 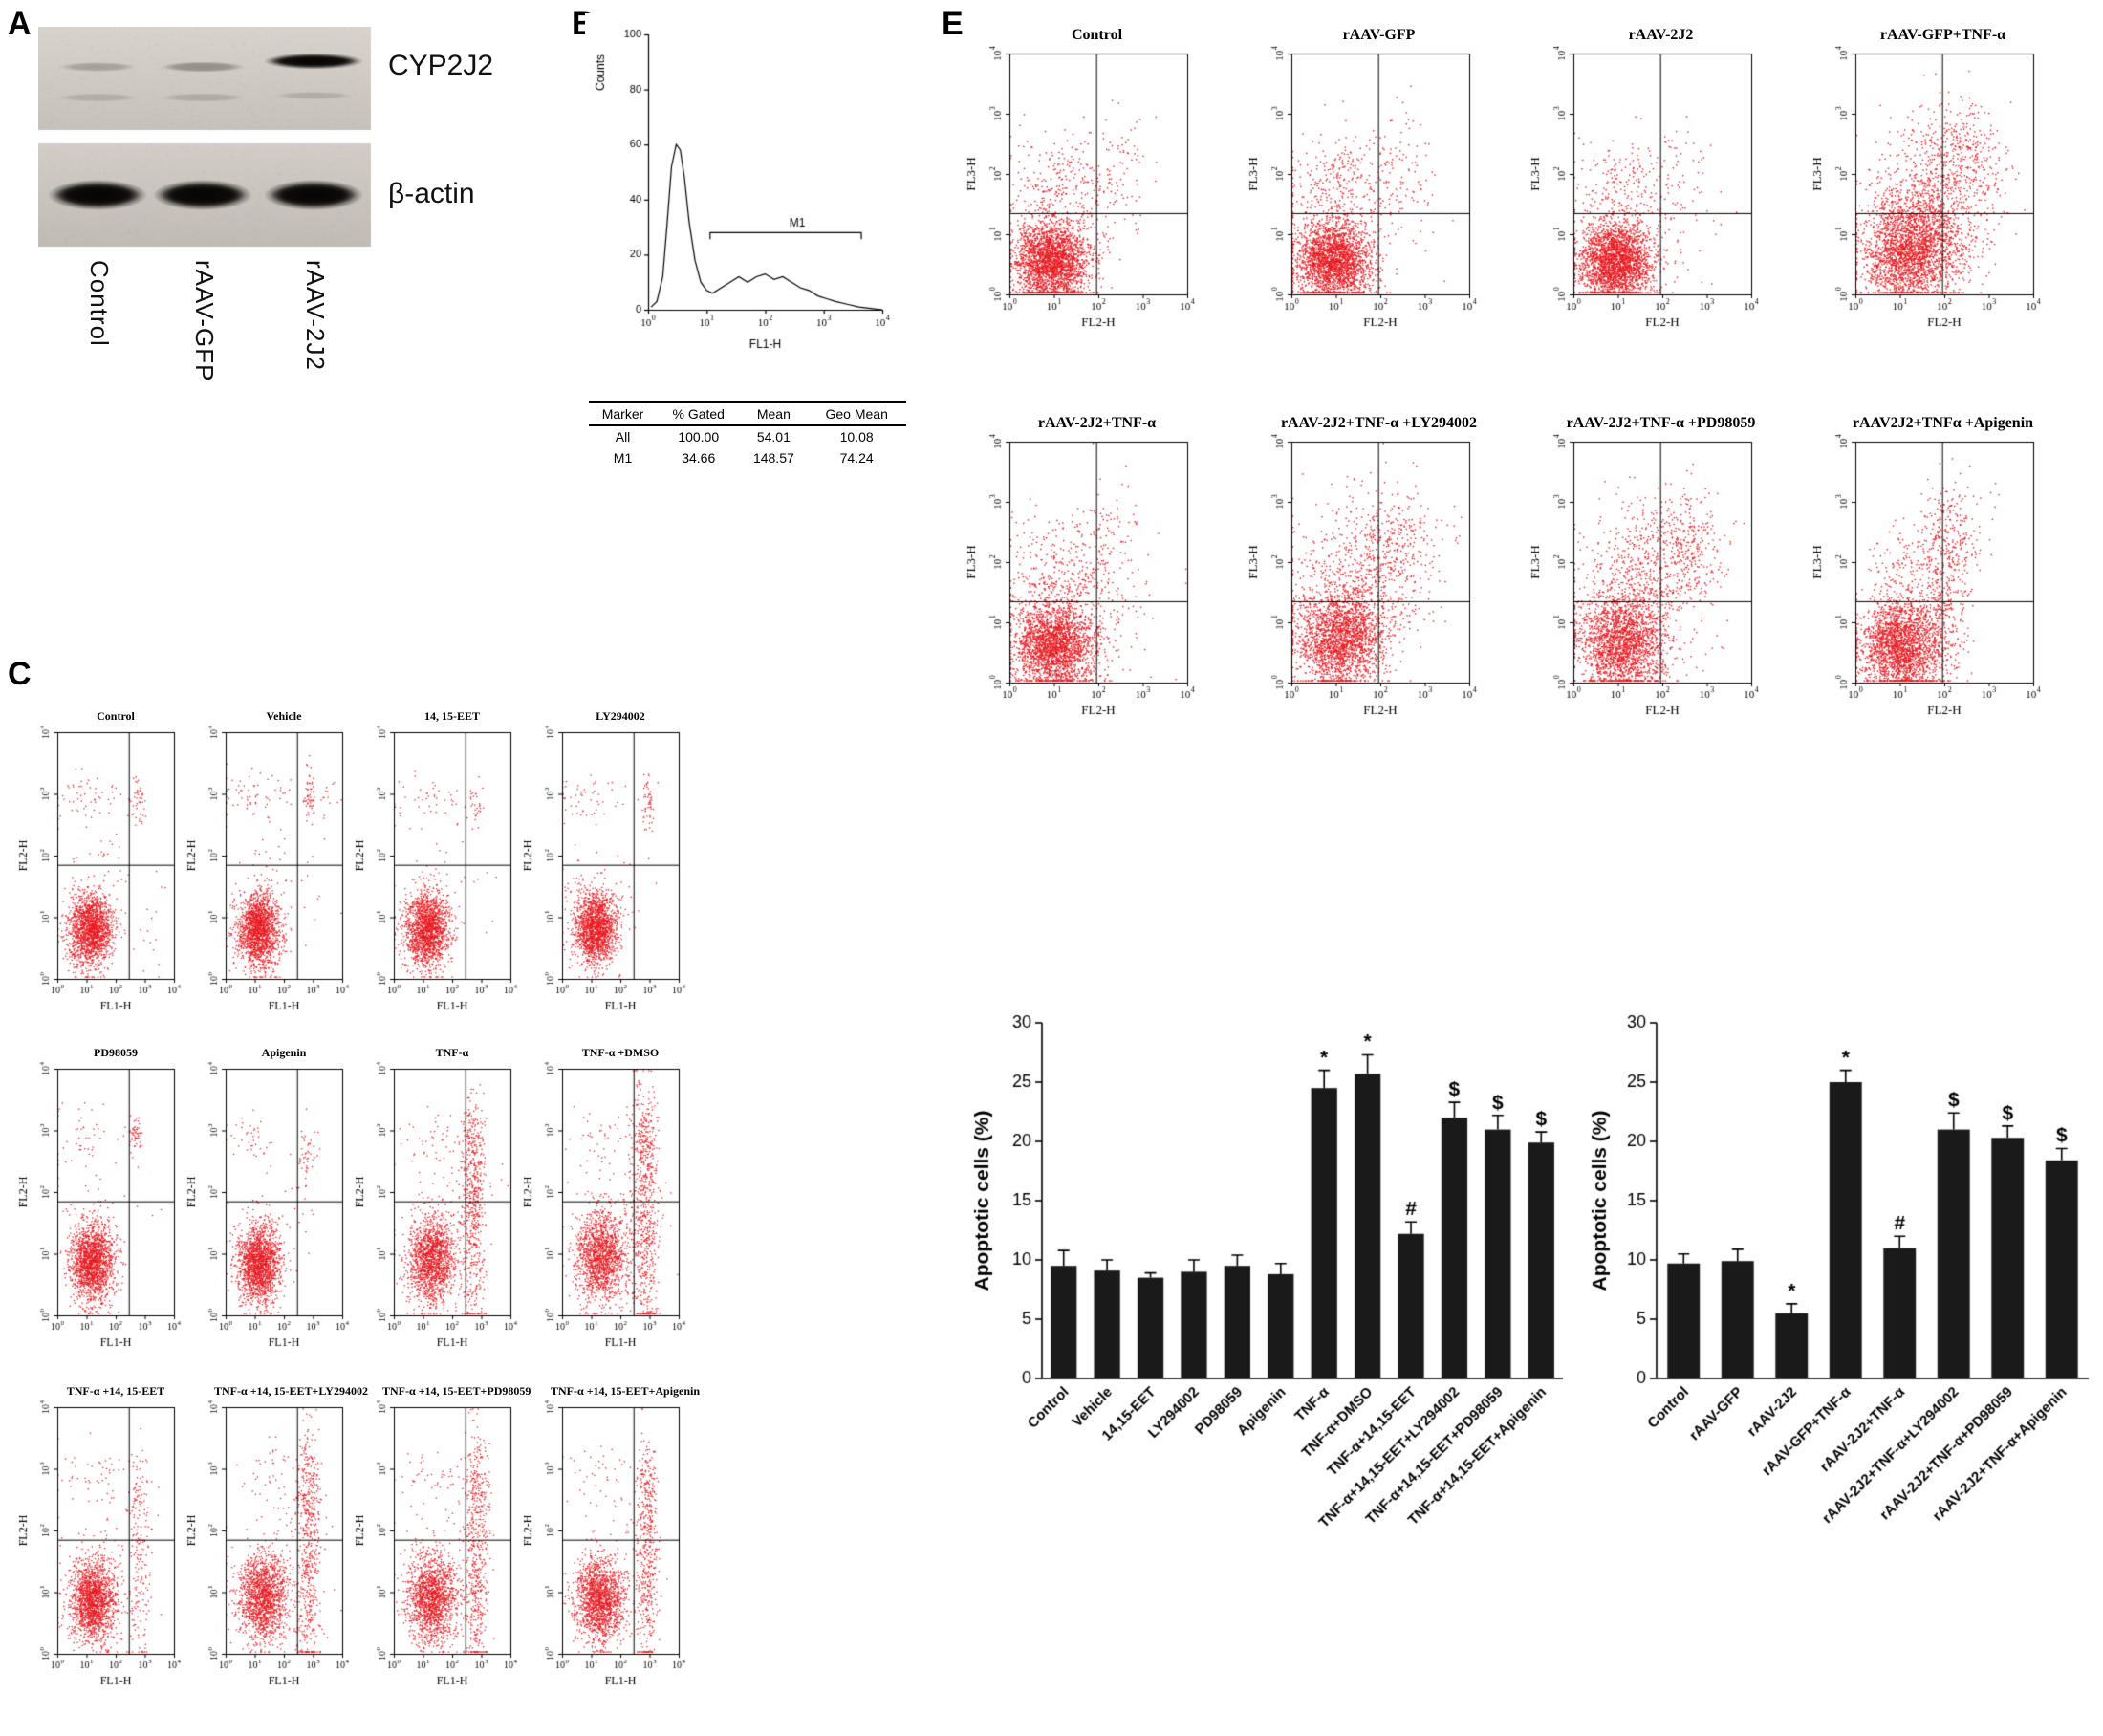 What do you see at coordinates (284, 1052) in the screenshot?
I see `flow-plot-title: Apigenin` at bounding box center [284, 1052].